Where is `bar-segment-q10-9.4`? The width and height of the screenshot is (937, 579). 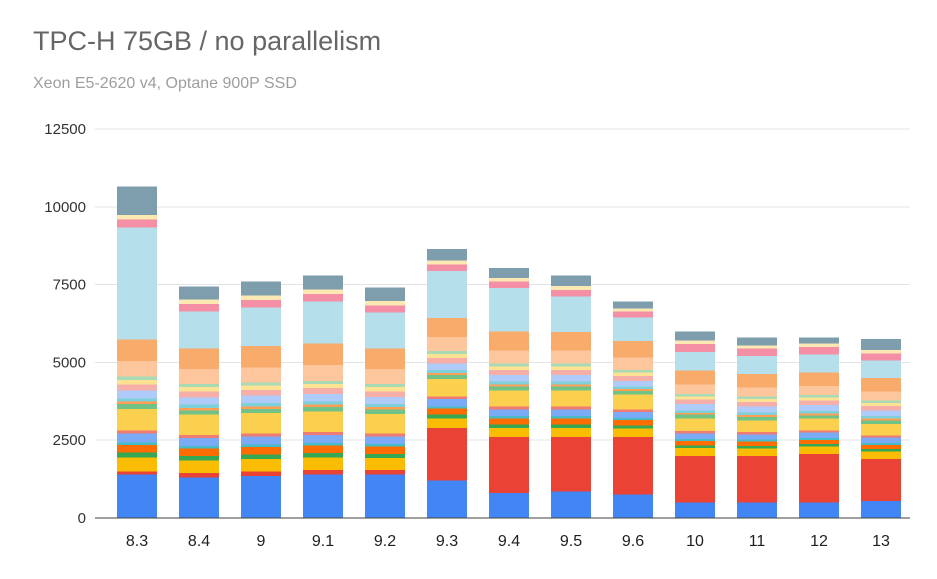 bar-segment-q10-9.4 is located at coordinates (509, 388).